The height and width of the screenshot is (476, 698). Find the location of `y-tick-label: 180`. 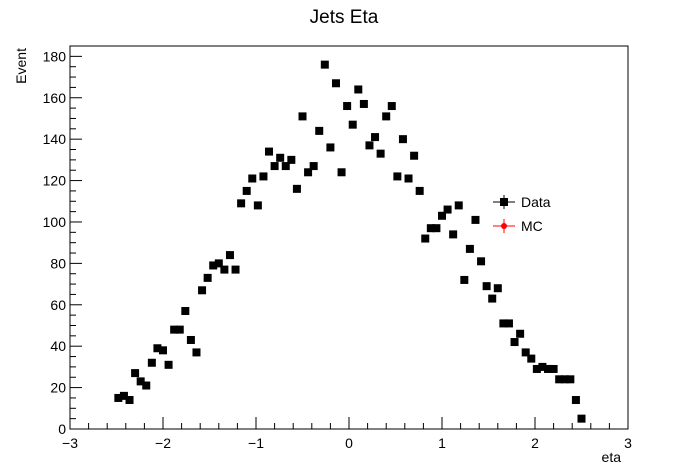

y-tick-label: 180 is located at coordinates (55, 56).